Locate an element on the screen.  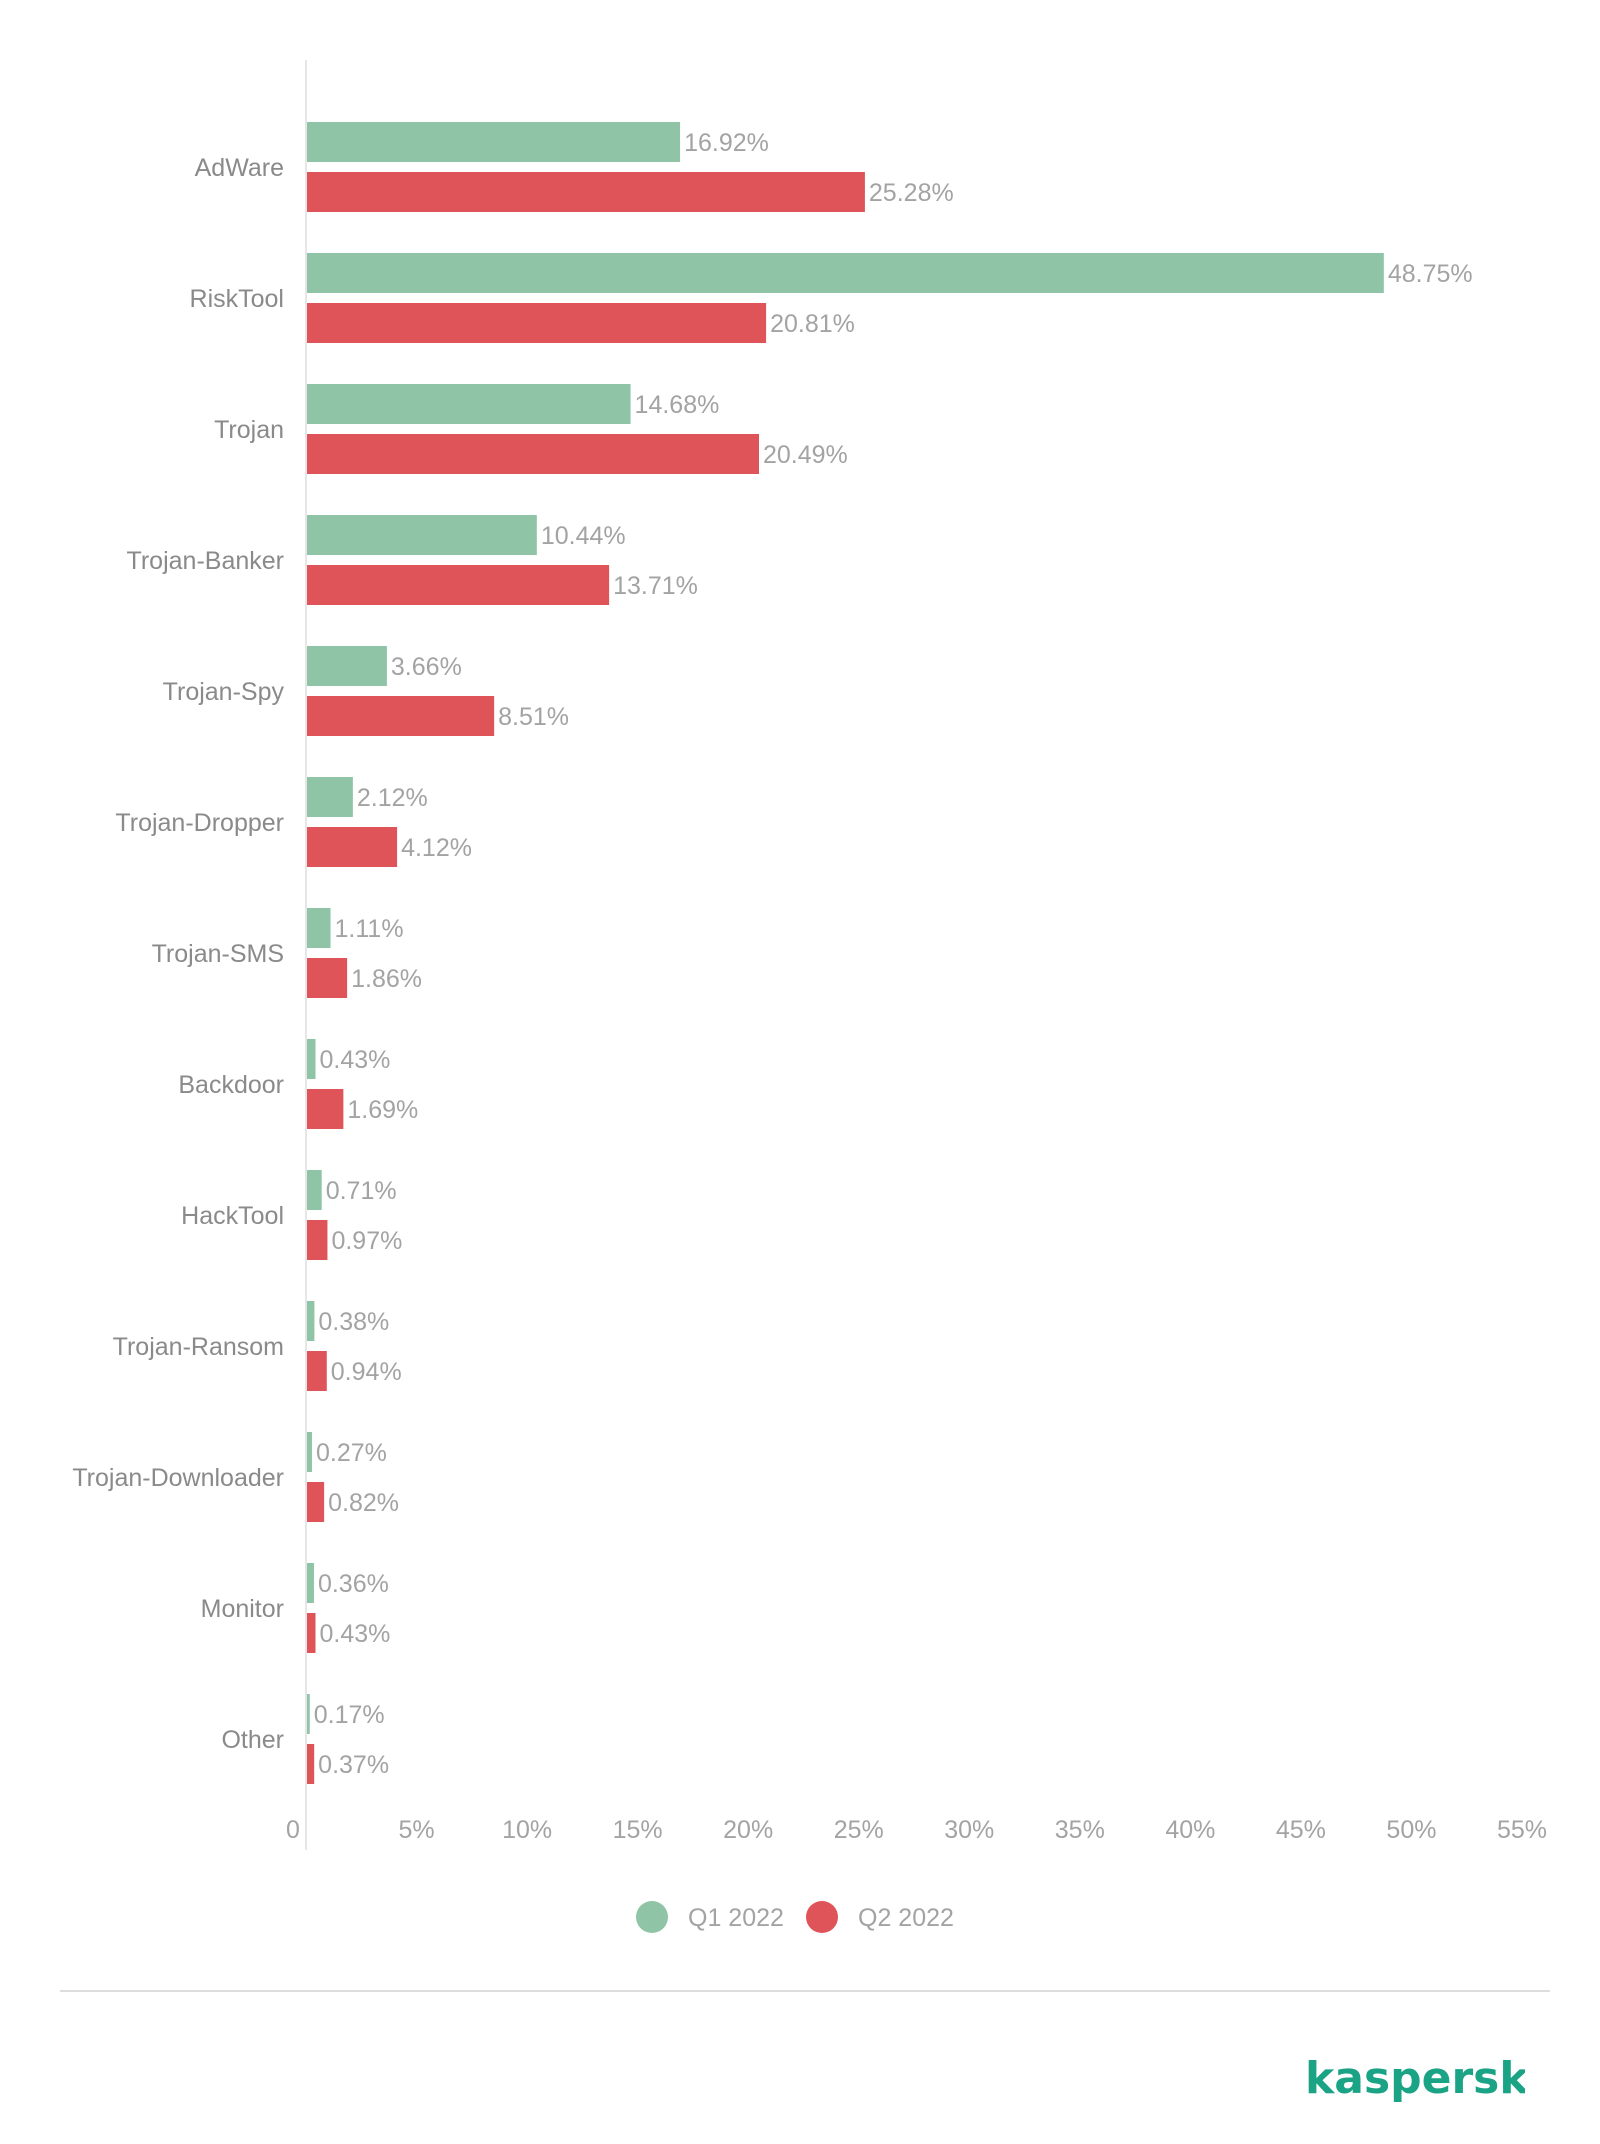
divider is located at coordinates (805, 1991).